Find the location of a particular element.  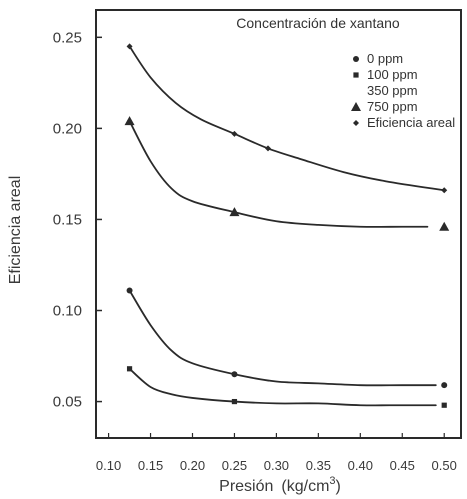

y-tick-label: 0.15 is located at coordinates (67, 219).